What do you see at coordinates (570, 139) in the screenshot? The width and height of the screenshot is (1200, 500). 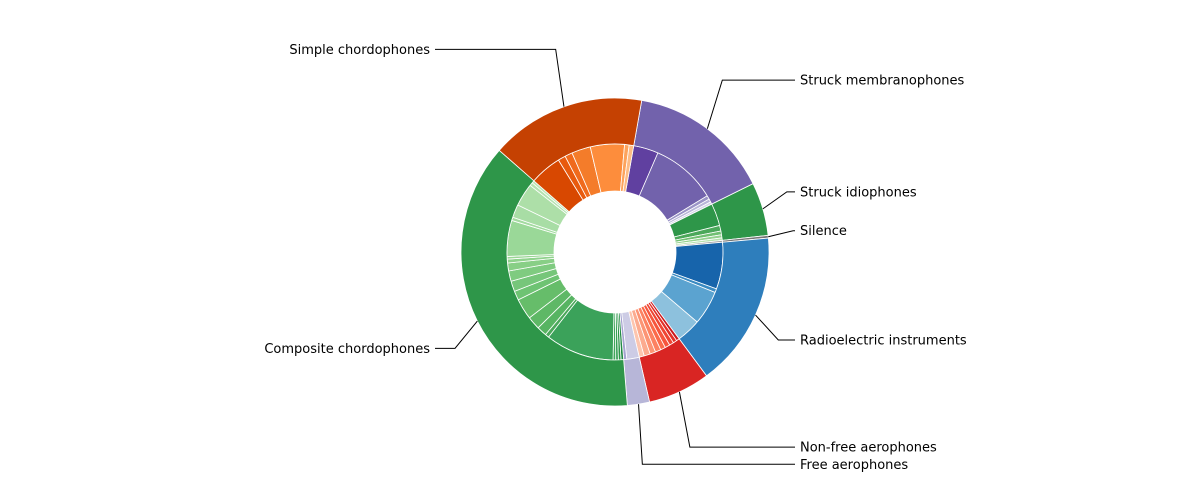 I see `outer-wedge-simple-chordophones` at bounding box center [570, 139].